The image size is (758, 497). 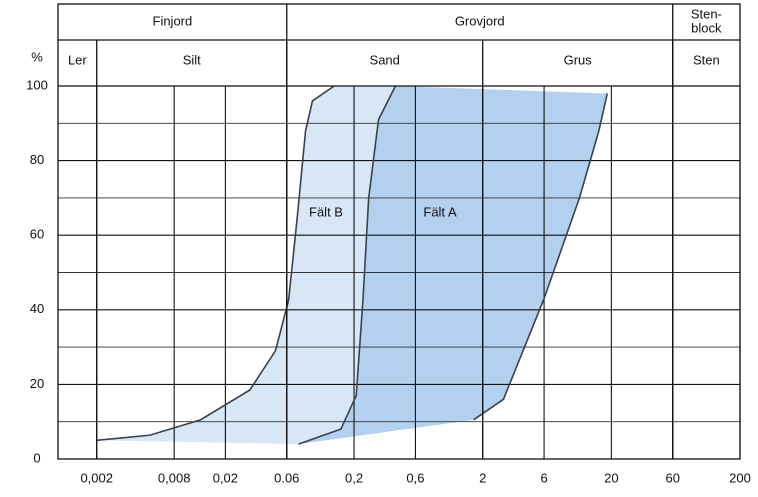 What do you see at coordinates (706, 59) in the screenshot?
I see `class-label: Sten` at bounding box center [706, 59].